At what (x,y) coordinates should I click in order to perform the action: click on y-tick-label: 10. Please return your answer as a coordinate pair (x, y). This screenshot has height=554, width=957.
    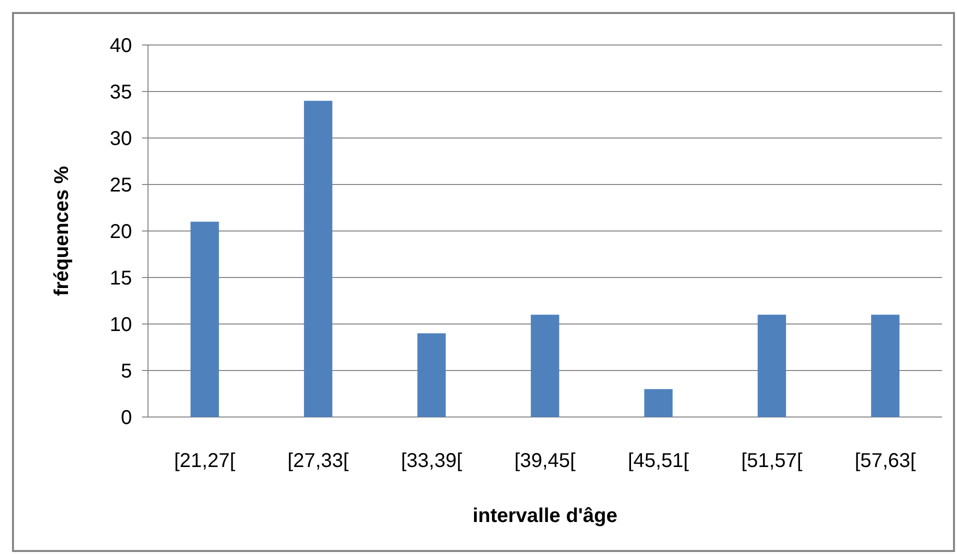
    Looking at the image, I should click on (121, 325).